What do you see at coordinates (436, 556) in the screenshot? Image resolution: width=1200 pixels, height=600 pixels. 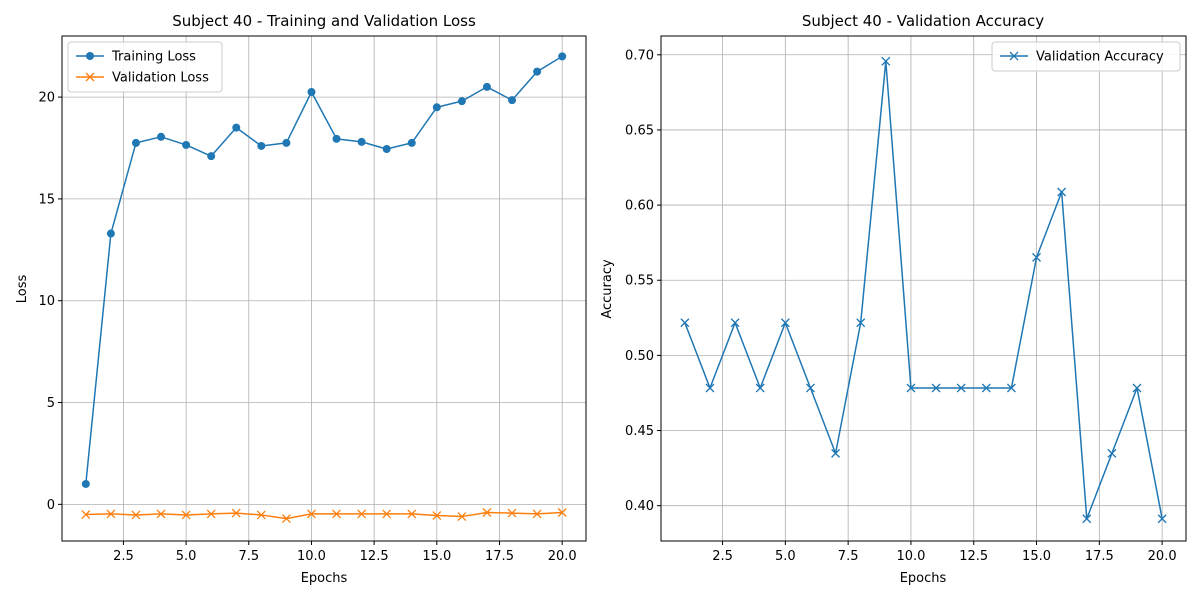 I see `loss-chart-xtick-label: 15.0` at bounding box center [436, 556].